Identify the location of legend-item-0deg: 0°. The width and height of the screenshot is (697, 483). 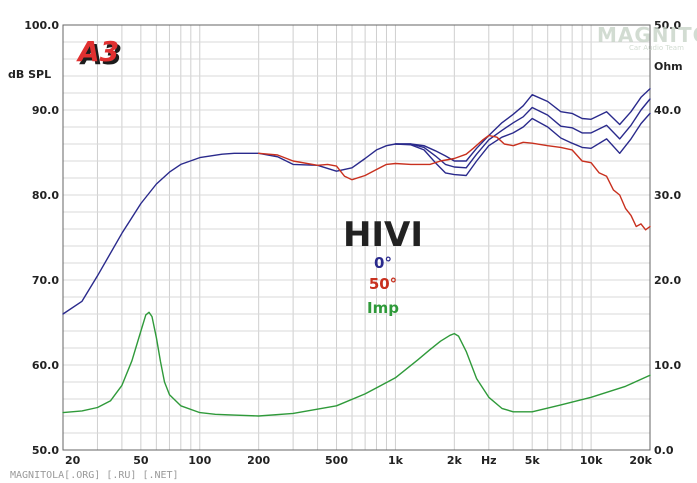
(383, 263).